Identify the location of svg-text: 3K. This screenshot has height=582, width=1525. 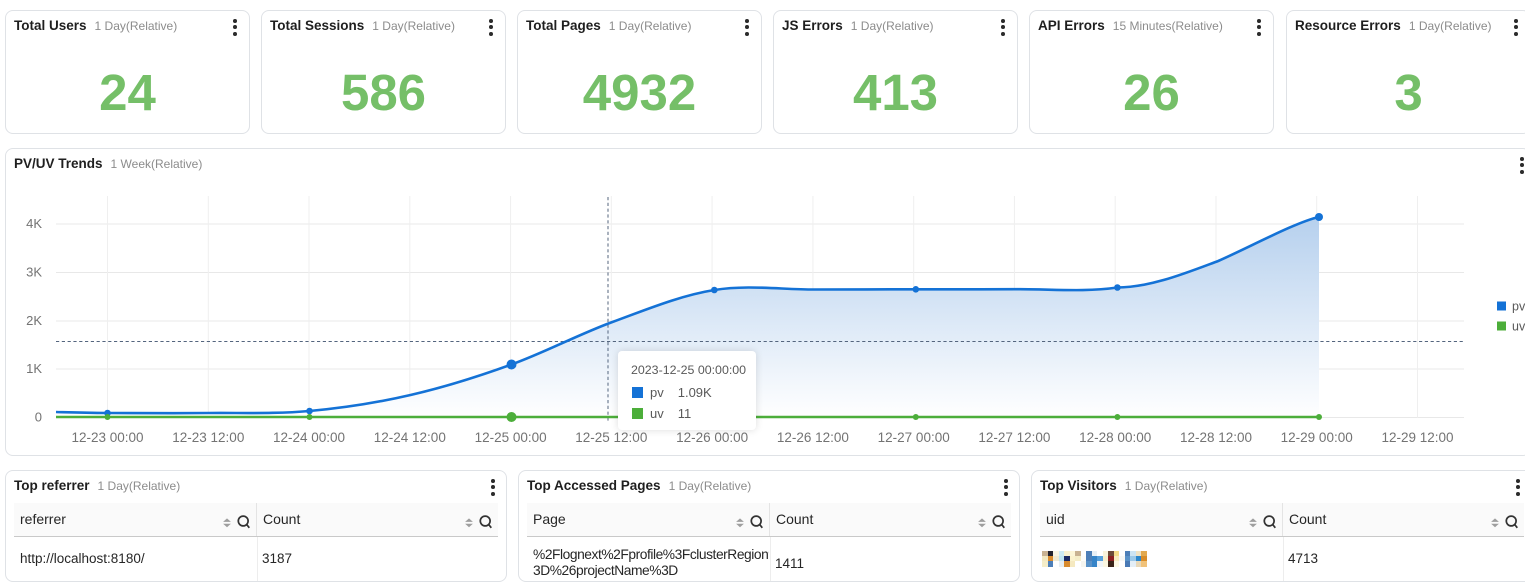
(34, 272).